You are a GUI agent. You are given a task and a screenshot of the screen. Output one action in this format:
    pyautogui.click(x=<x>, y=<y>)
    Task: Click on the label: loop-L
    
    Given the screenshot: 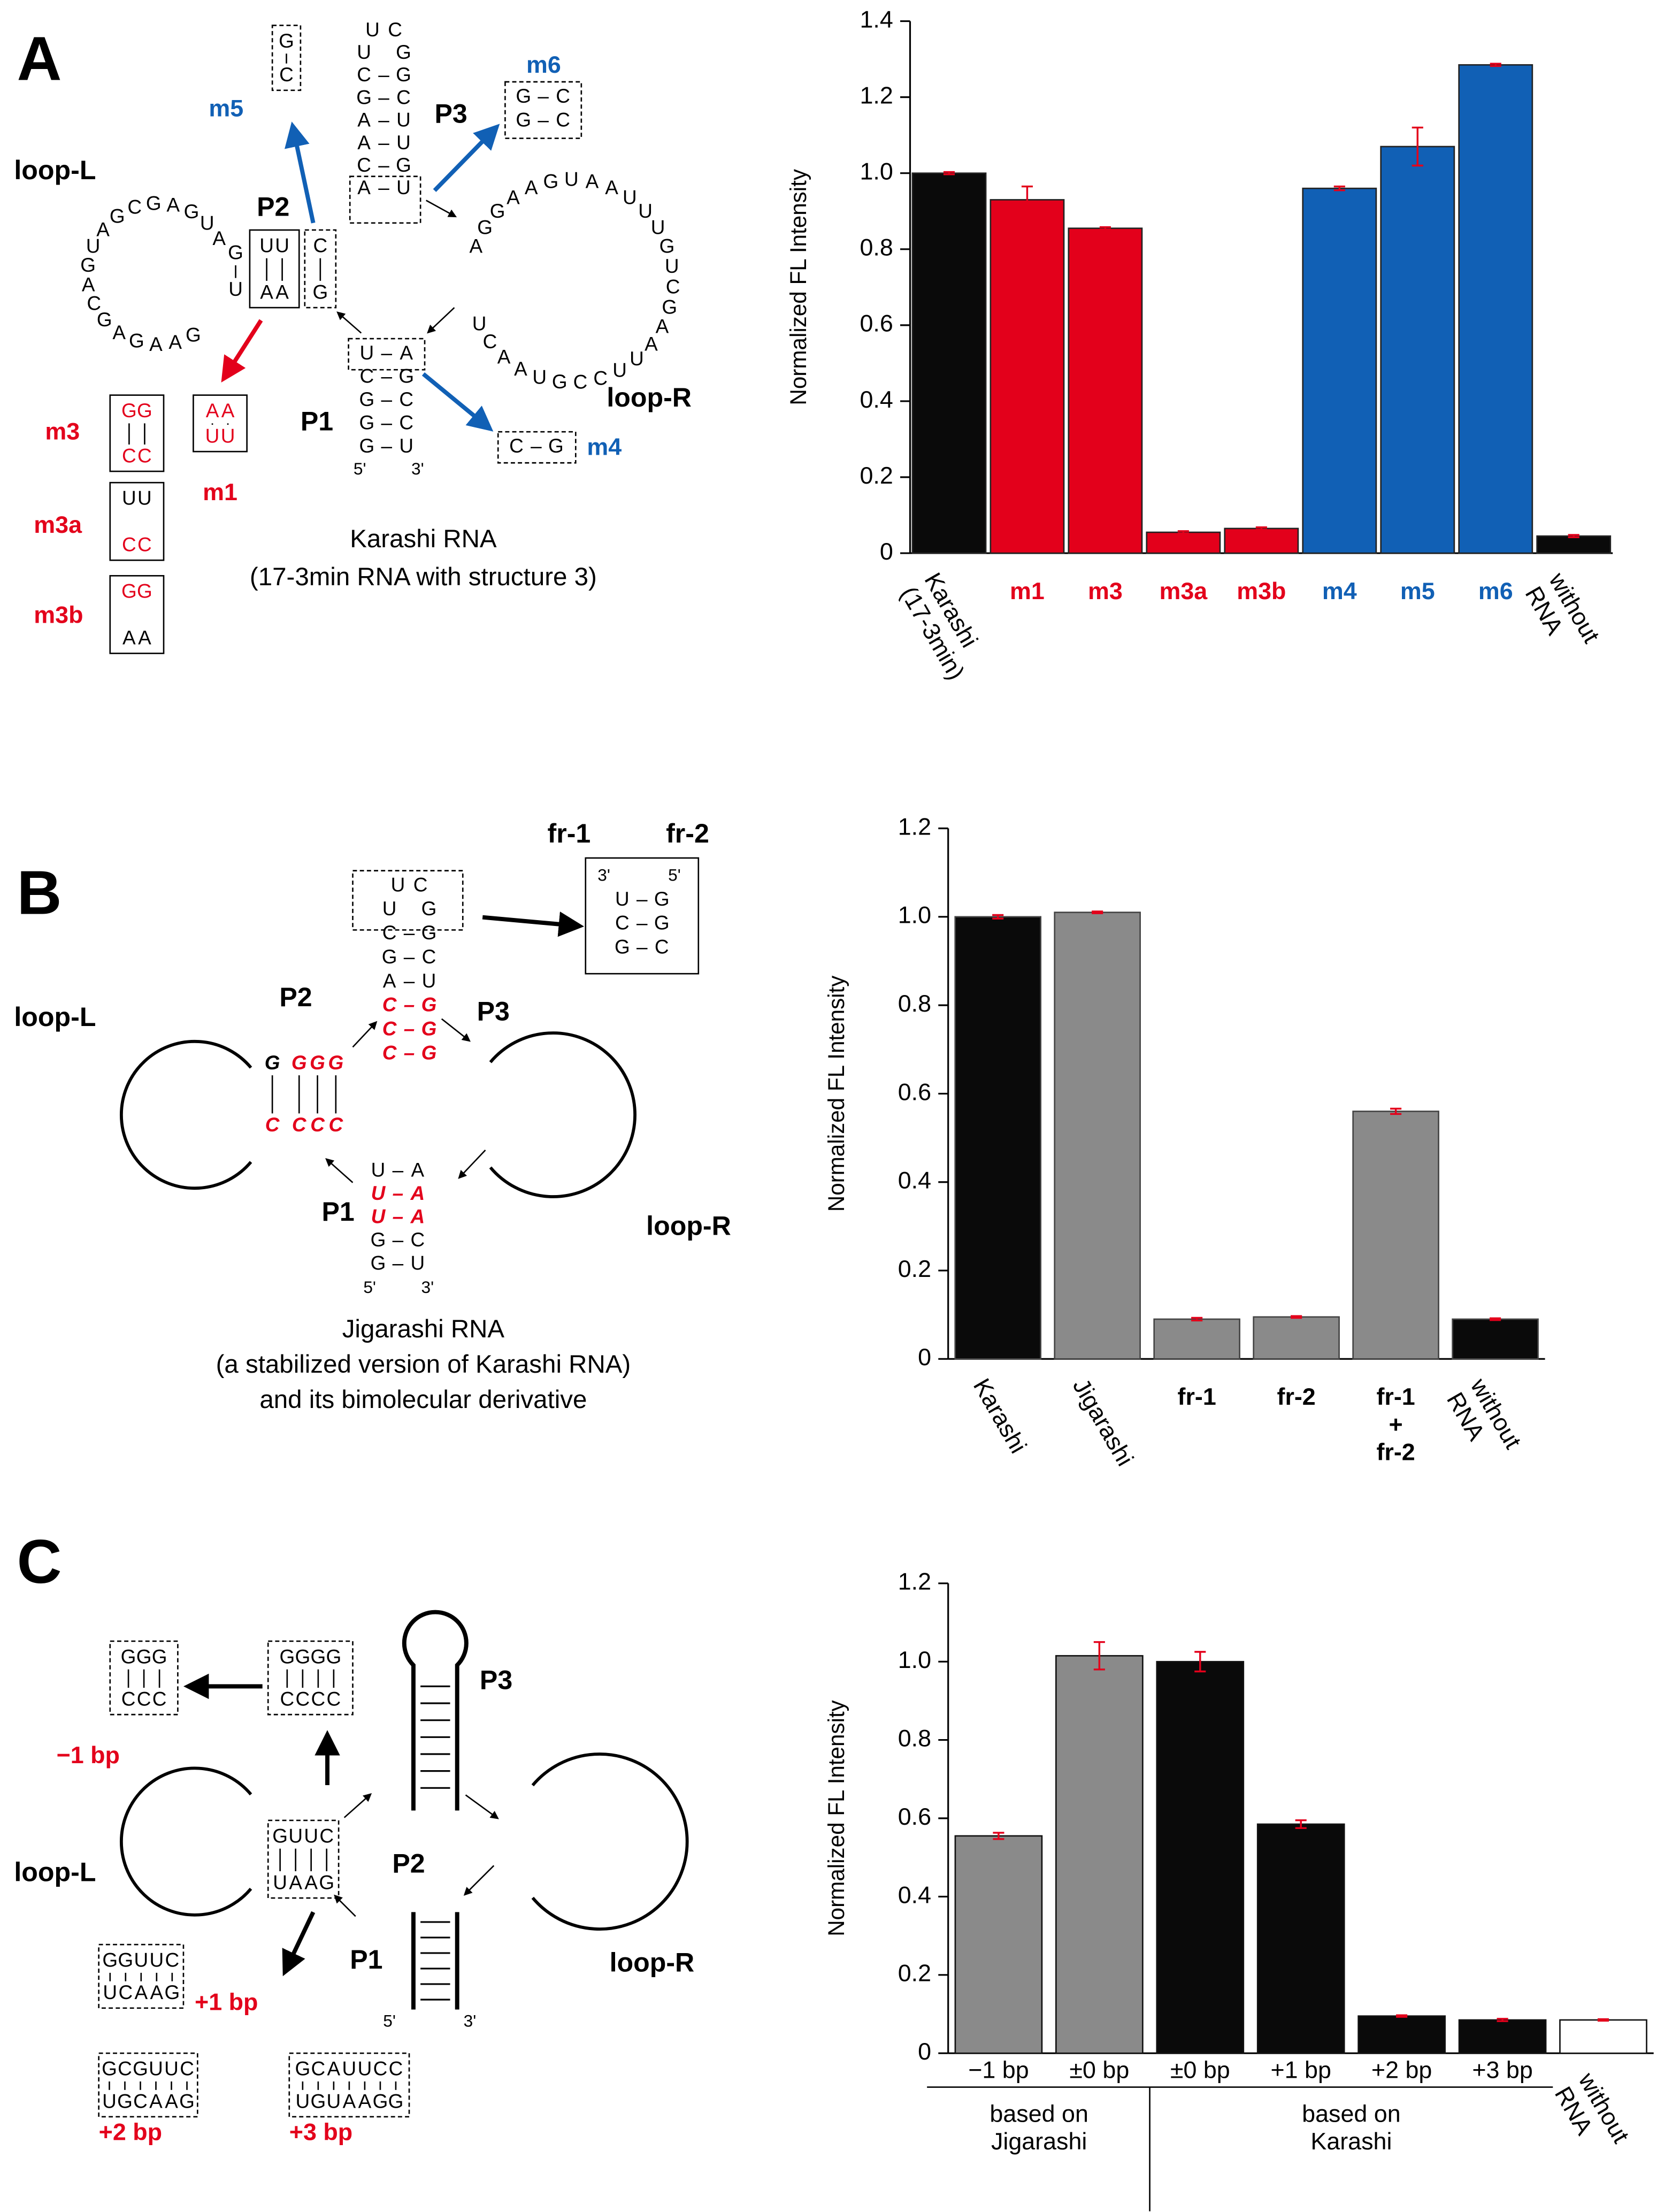 What is the action you would take?
    pyautogui.click(x=55, y=170)
    